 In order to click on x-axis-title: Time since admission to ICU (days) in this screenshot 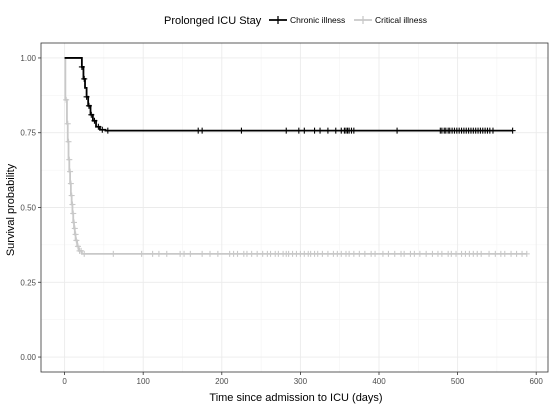, I will do `click(295, 398)`.